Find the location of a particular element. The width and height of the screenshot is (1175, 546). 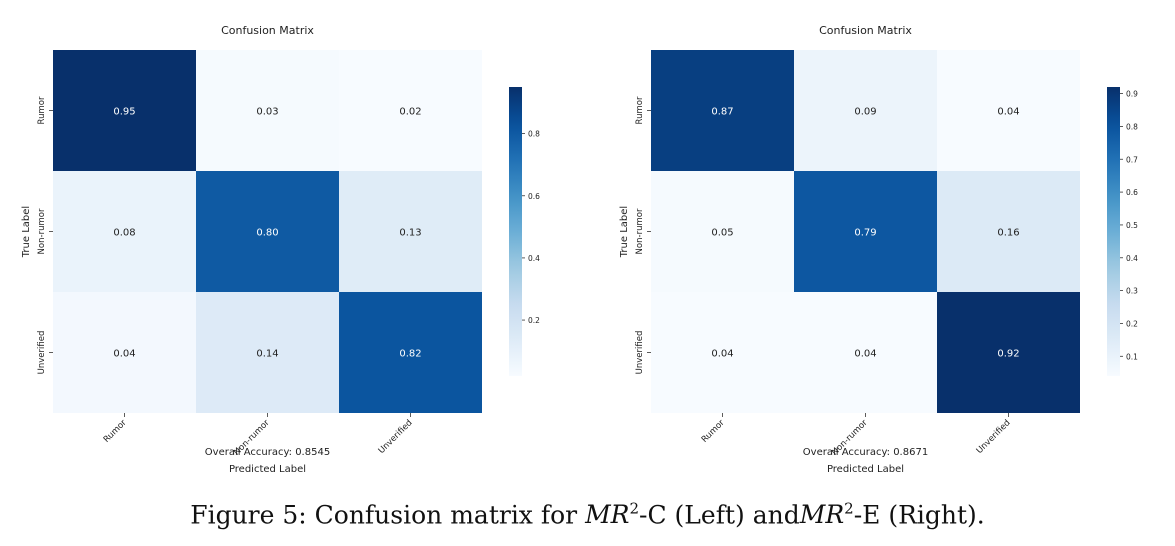

accuracy-annotation: Overall Accuracy: 0.8671 is located at coordinates (865, 452).